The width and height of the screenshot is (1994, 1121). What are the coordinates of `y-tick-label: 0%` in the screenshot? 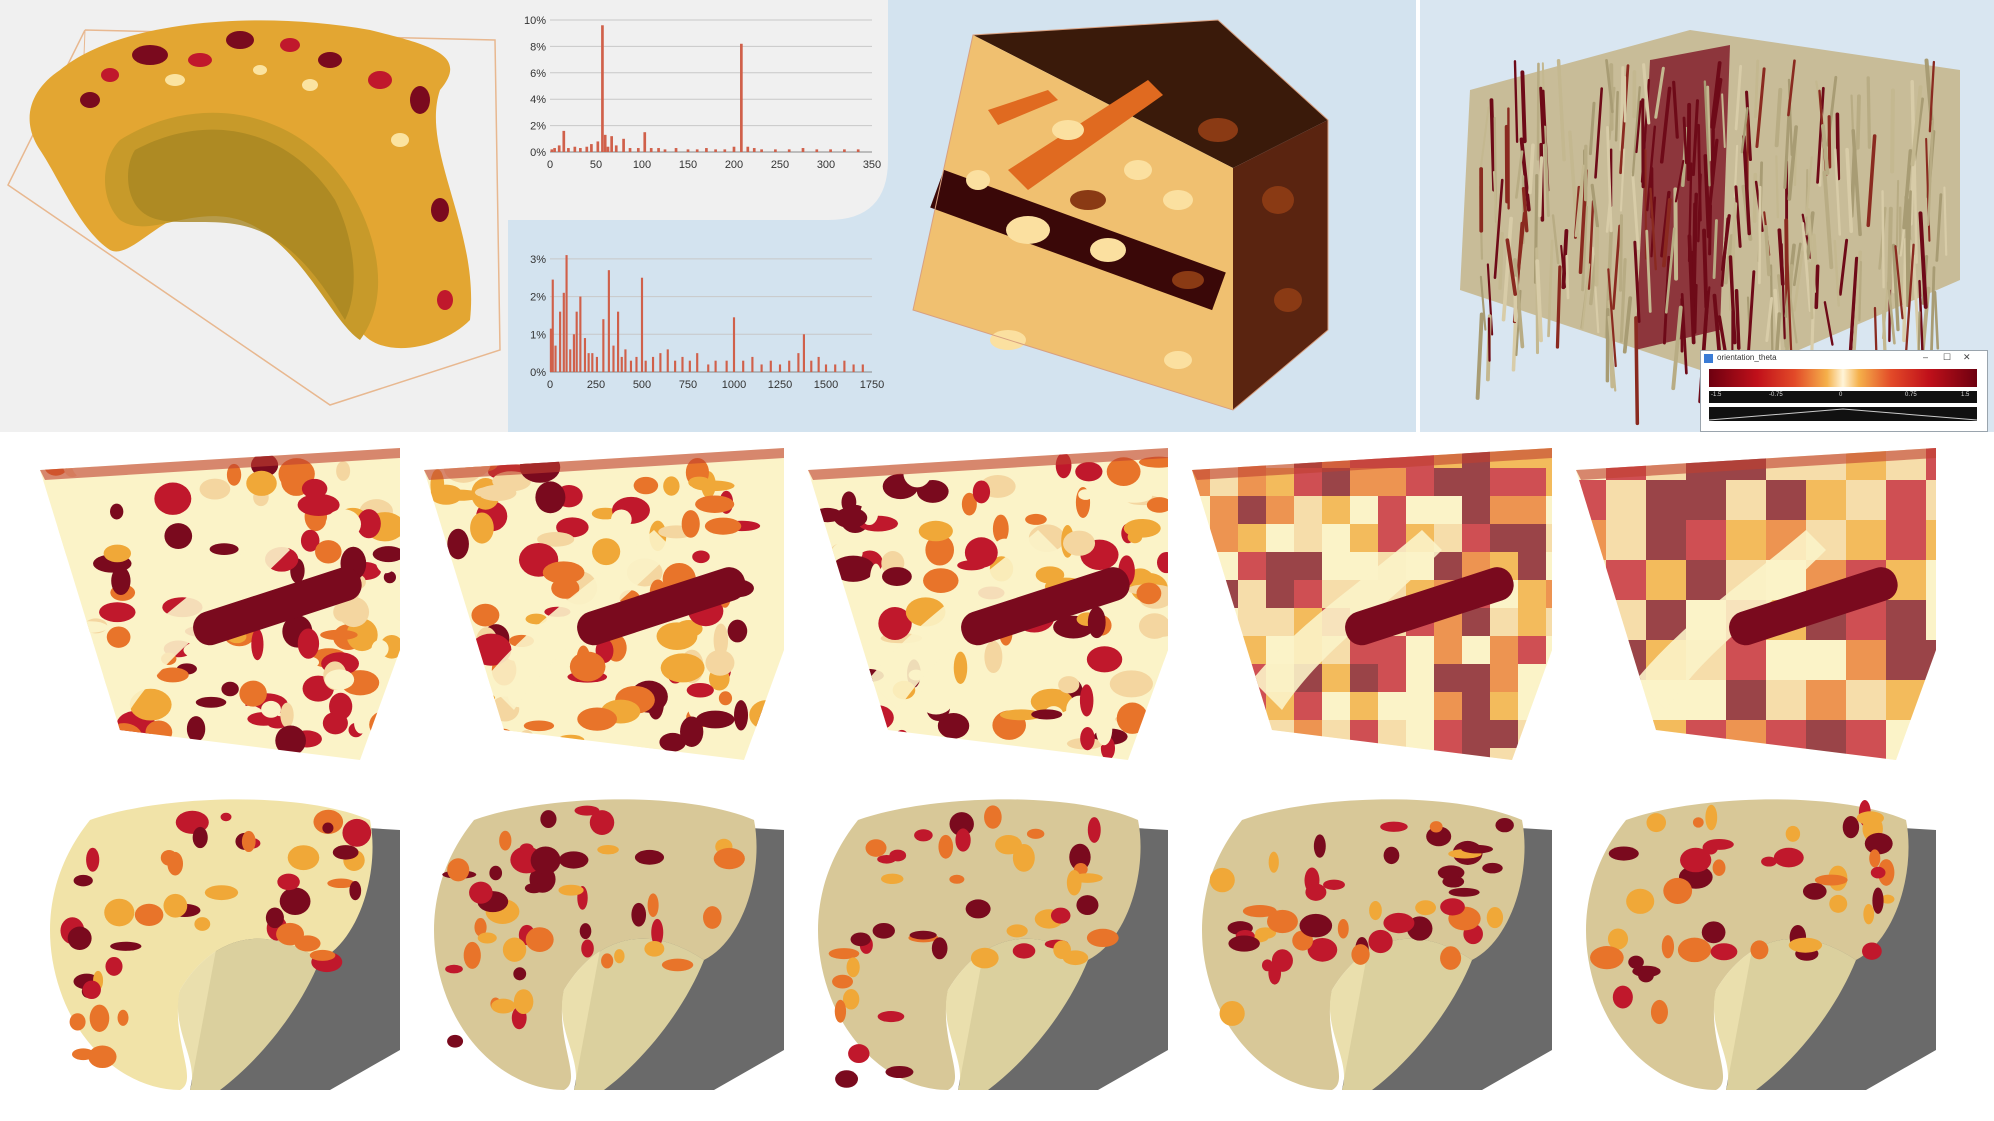 It's located at (538, 153).